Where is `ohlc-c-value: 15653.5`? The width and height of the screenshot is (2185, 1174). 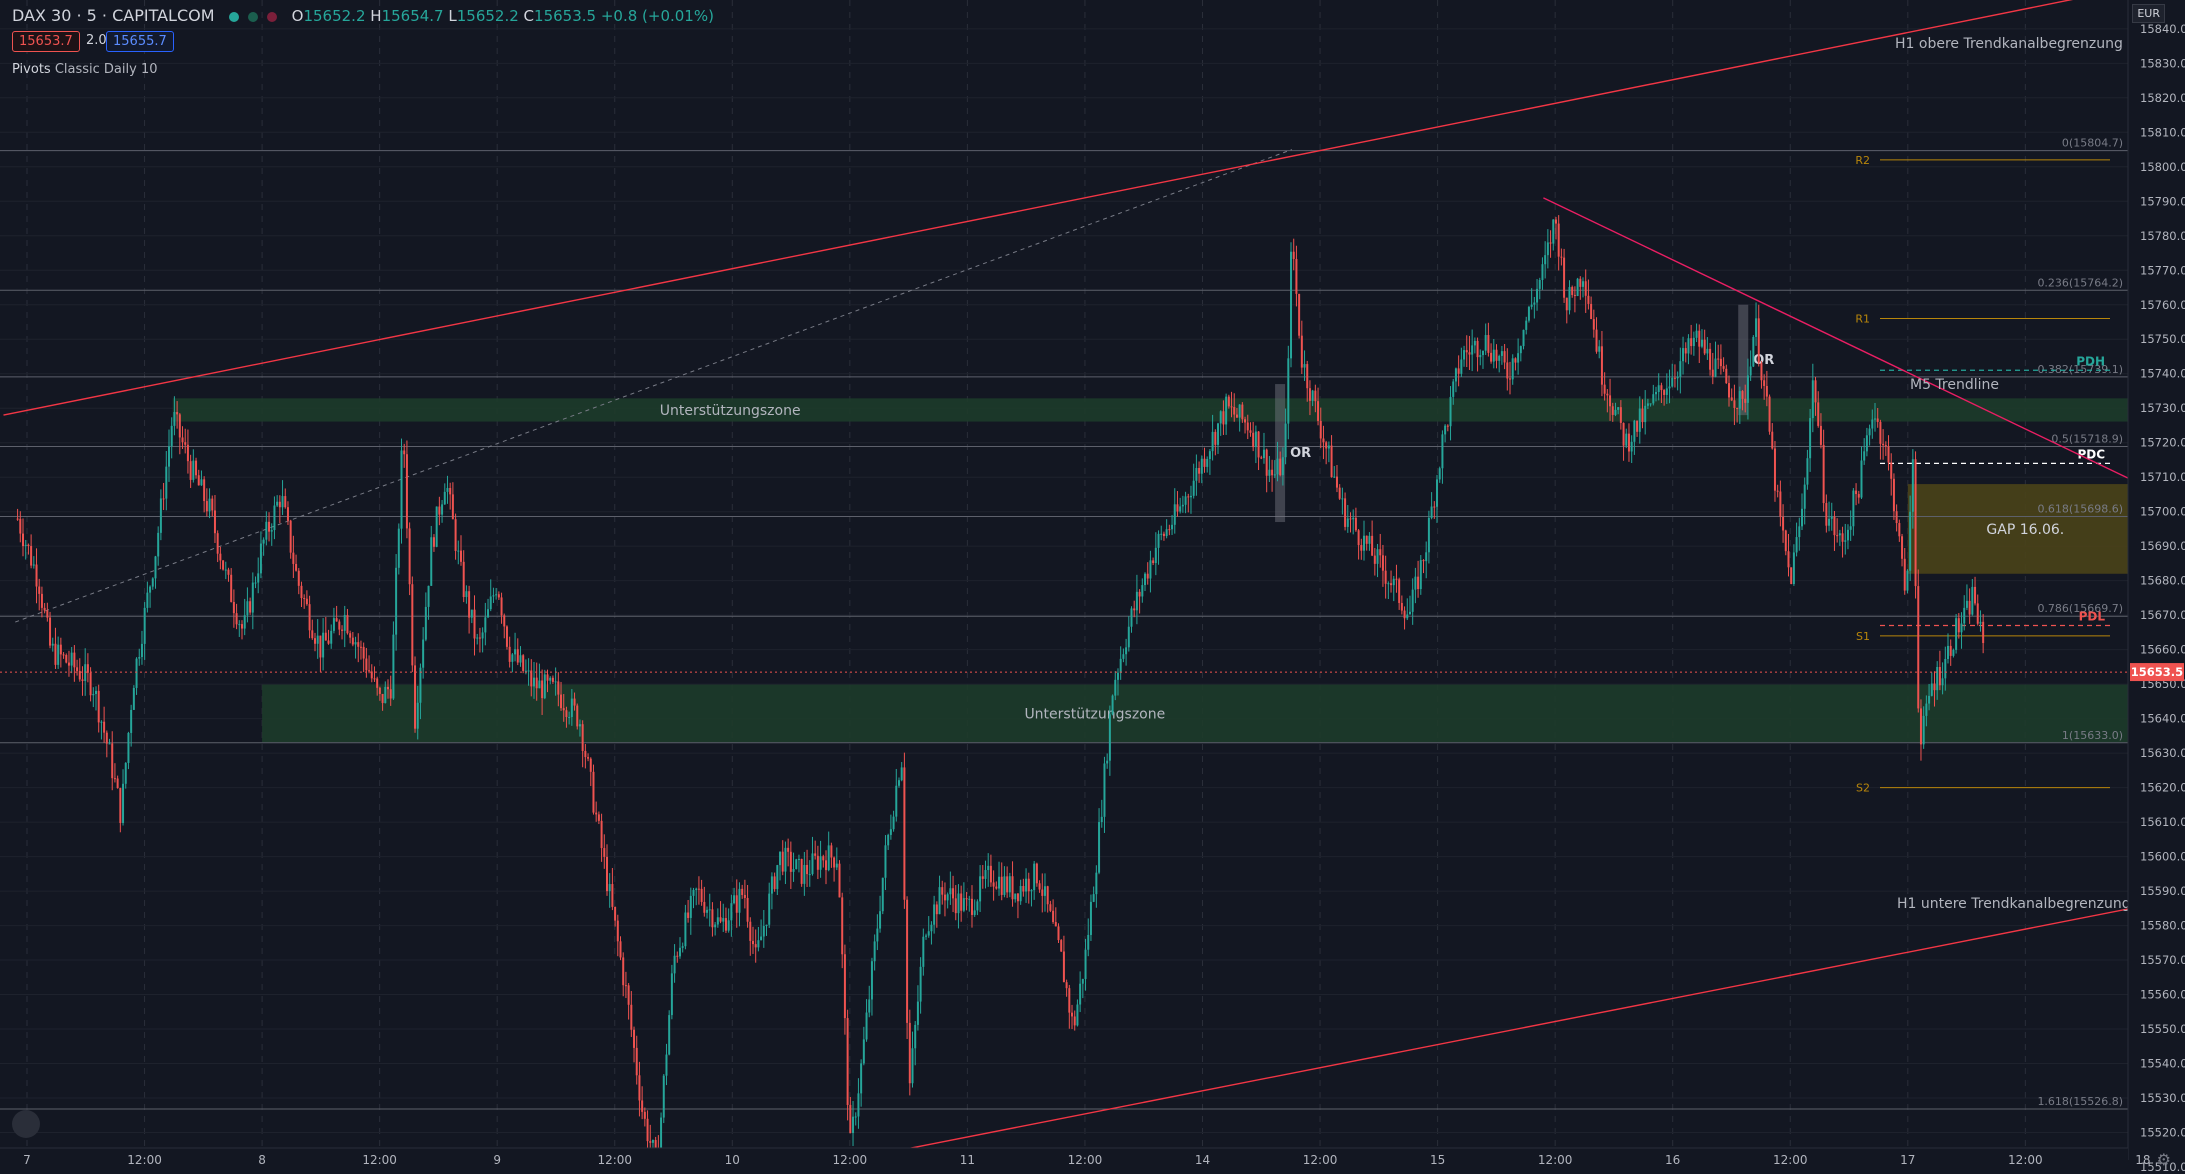 ohlc-c-value: 15653.5 is located at coordinates (565, 16).